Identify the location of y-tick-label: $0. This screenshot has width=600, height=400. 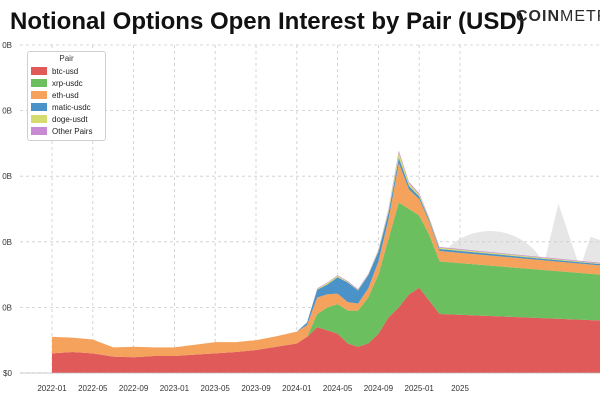
(7, 373).